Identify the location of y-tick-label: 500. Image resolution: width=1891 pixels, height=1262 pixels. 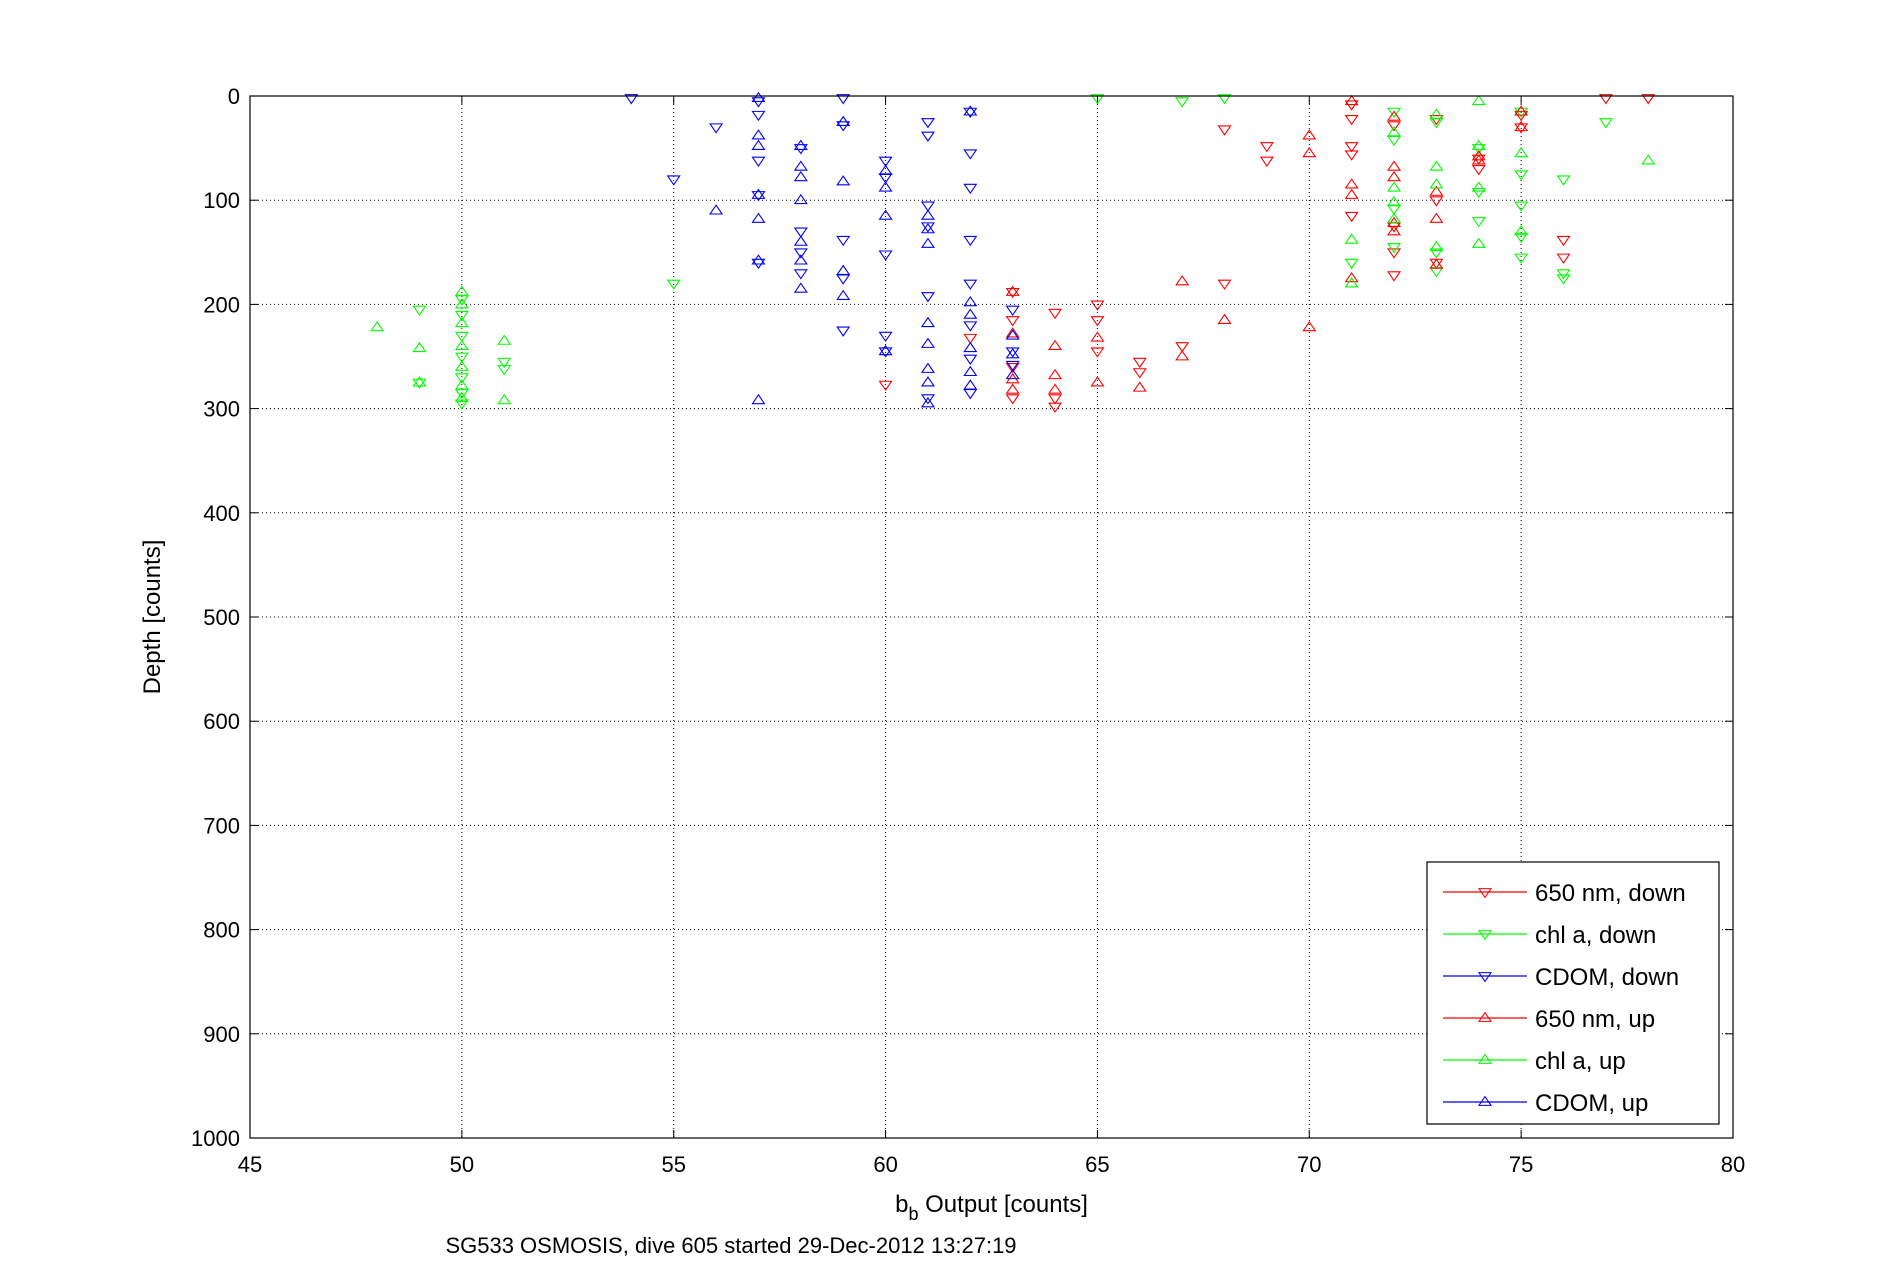
(221, 617).